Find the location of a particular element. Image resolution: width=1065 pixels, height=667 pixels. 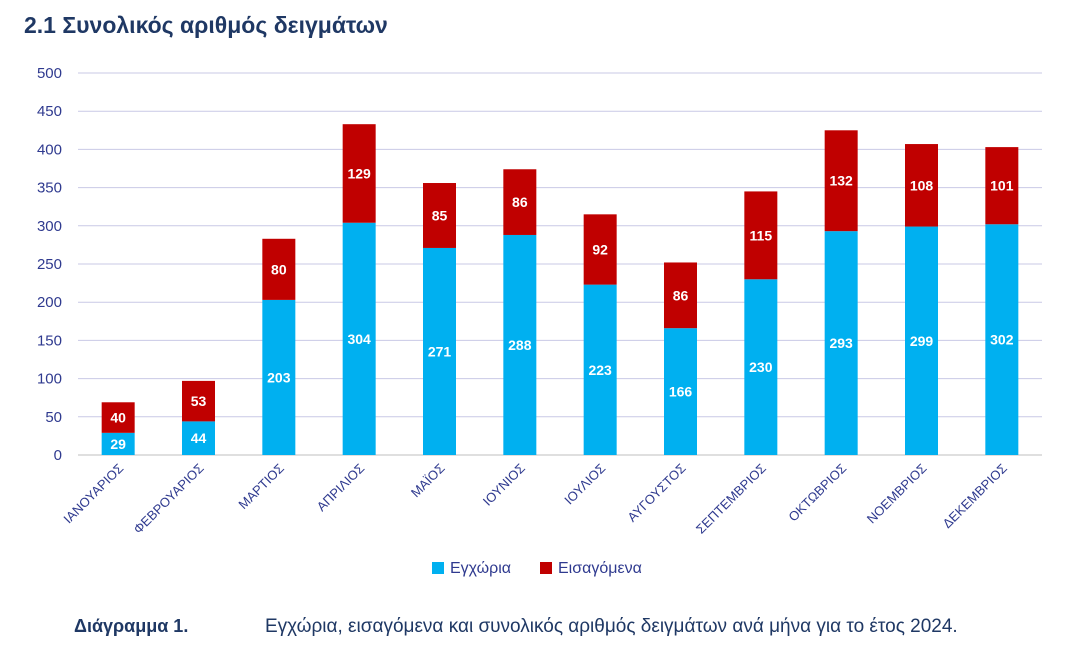

data-label: 80 is located at coordinates (279, 269).